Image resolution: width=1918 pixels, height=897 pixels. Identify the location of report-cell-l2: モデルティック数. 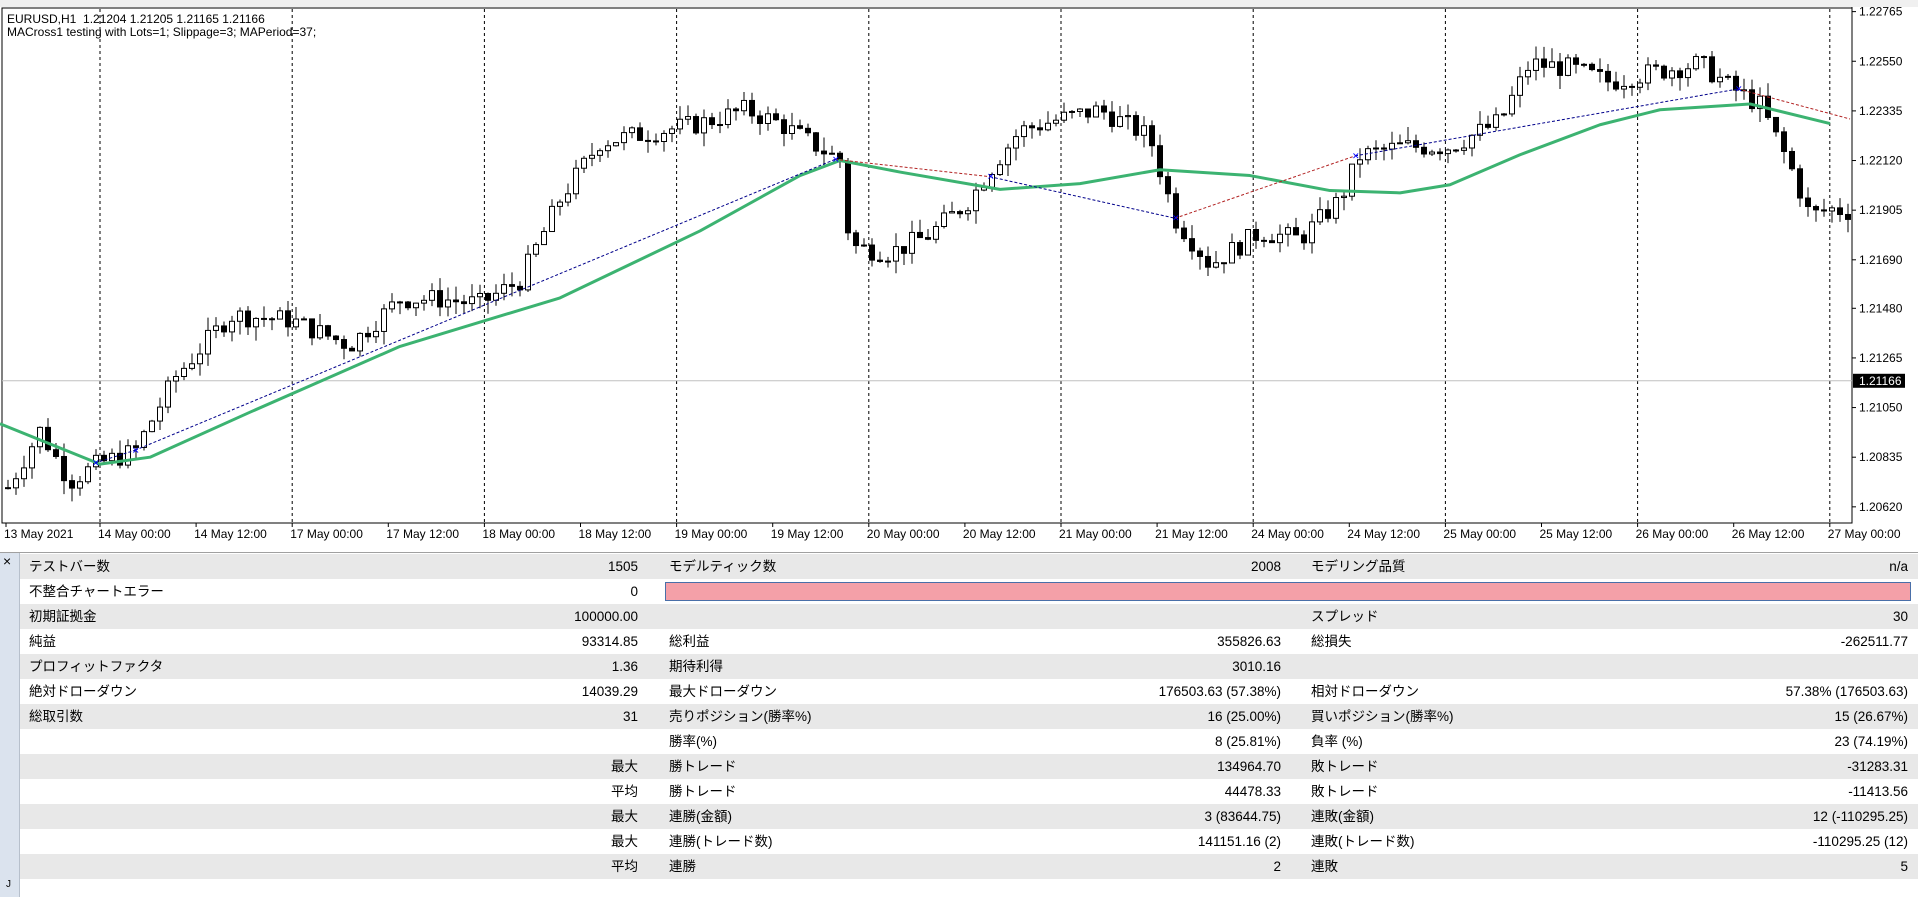
(723, 566).